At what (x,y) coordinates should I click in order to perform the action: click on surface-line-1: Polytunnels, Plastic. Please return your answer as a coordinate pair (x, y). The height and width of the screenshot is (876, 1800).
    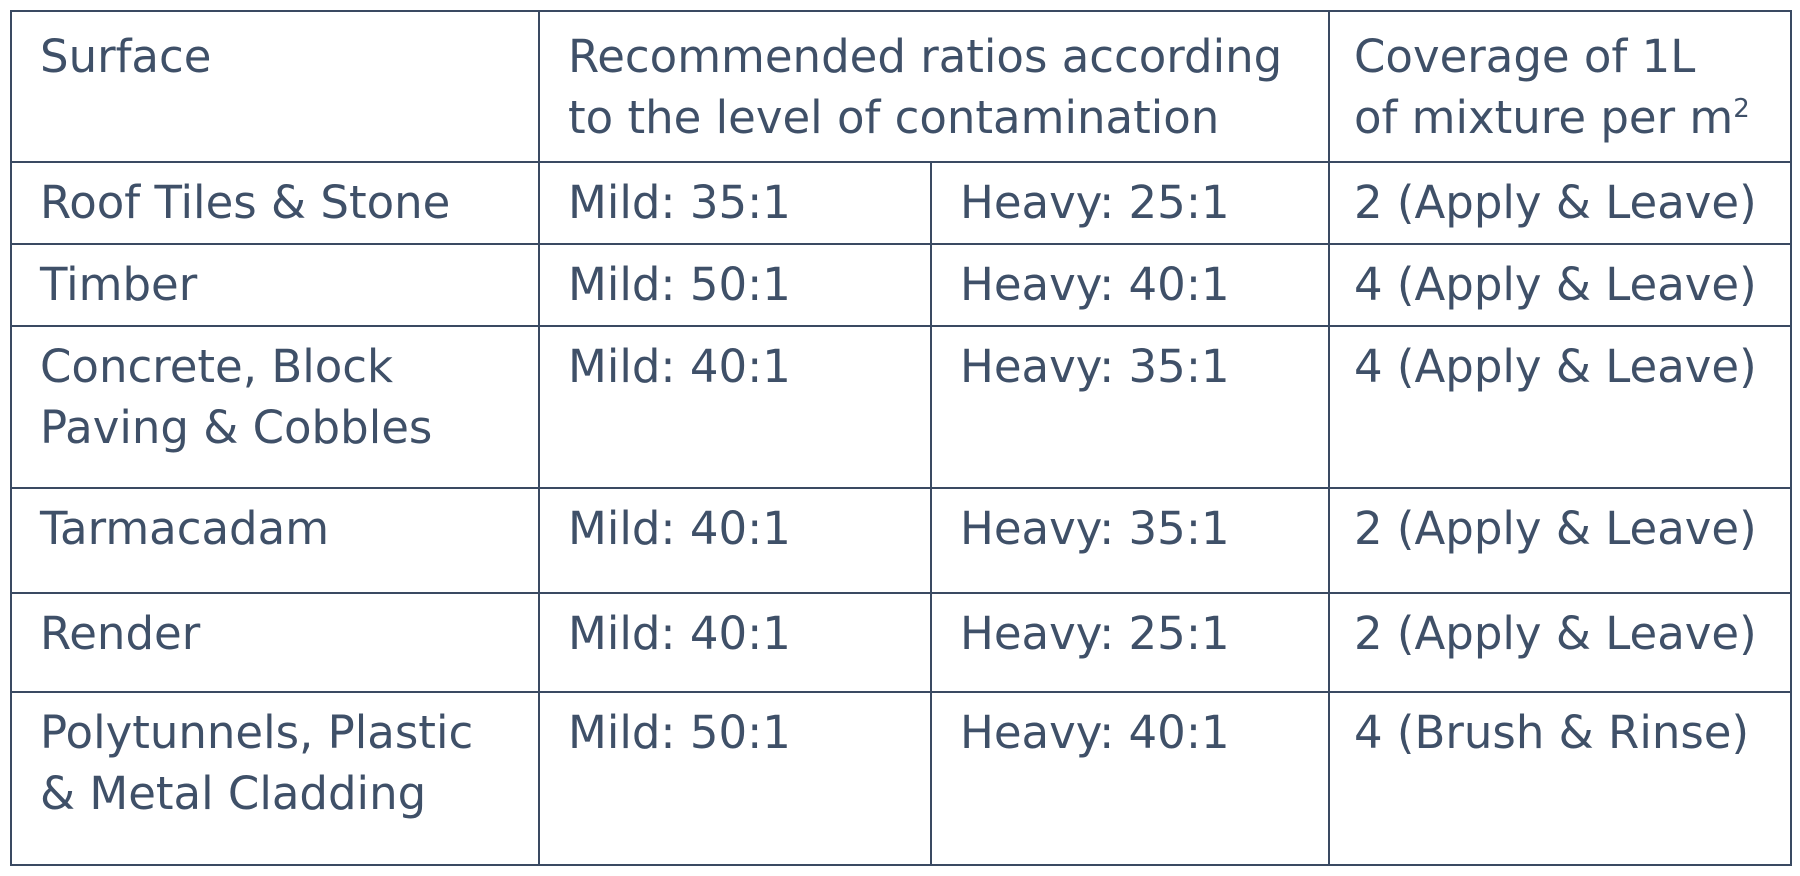
    Looking at the image, I should click on (257, 732).